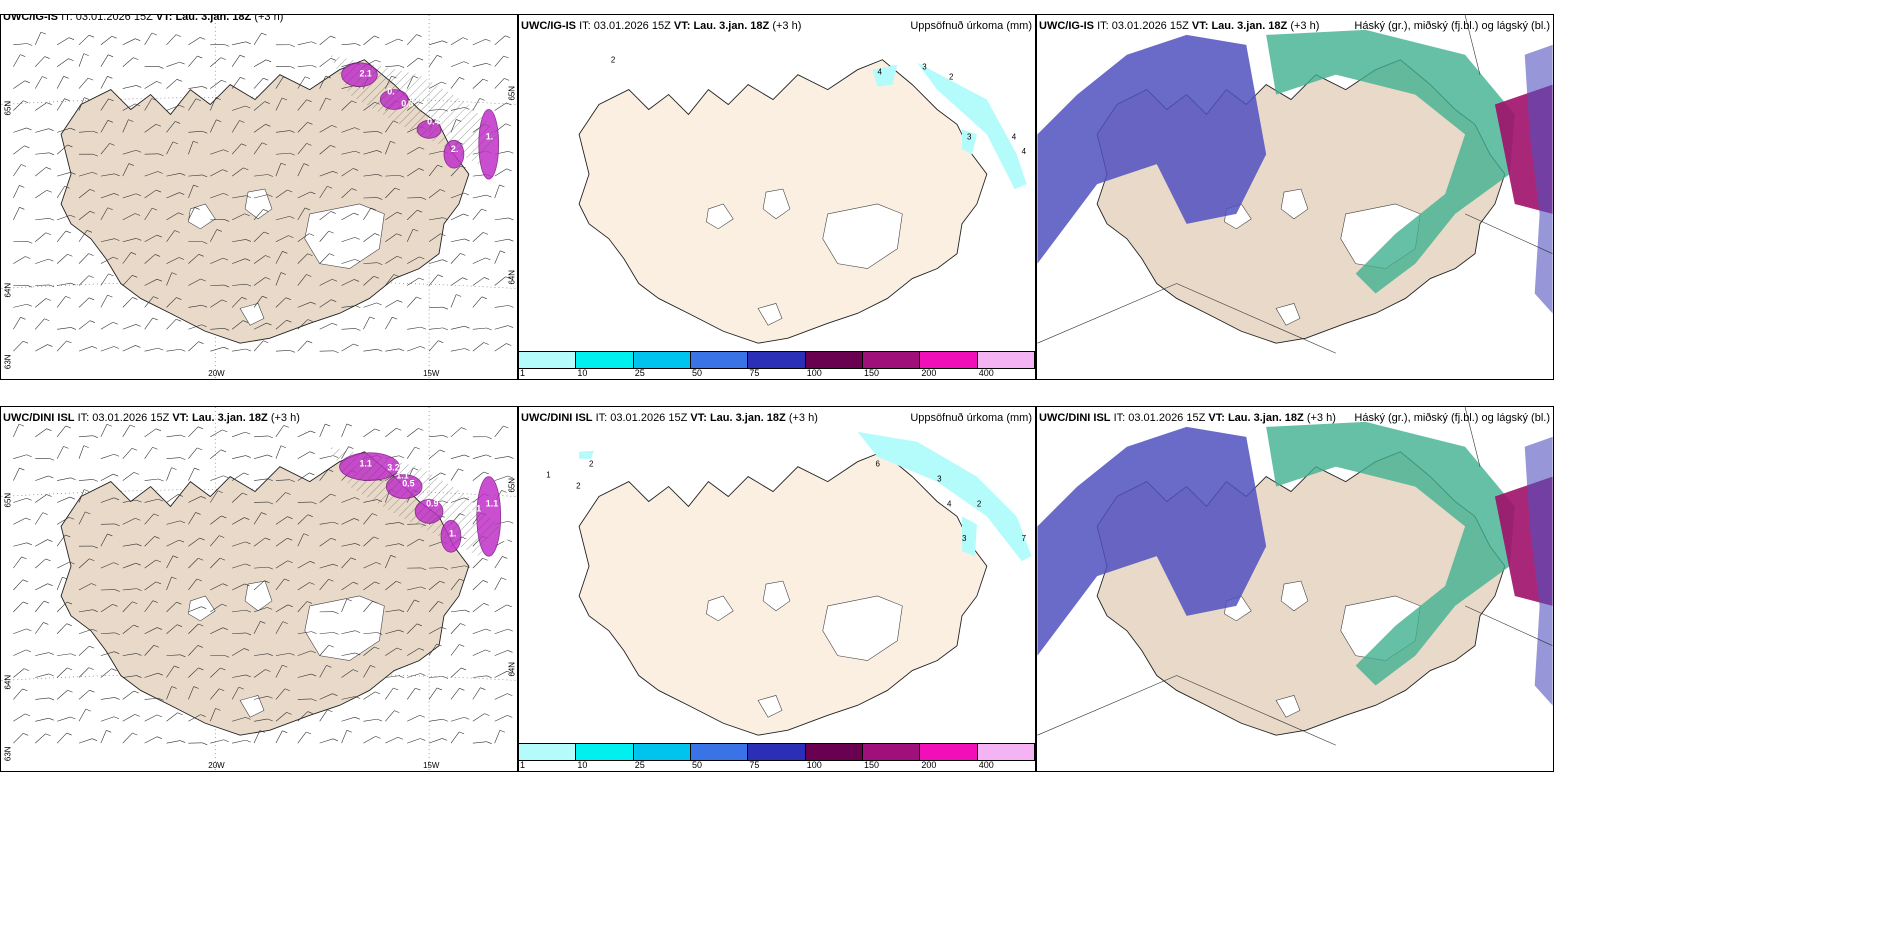  I want to click on legend-tick-label: 25, so click(639, 765).